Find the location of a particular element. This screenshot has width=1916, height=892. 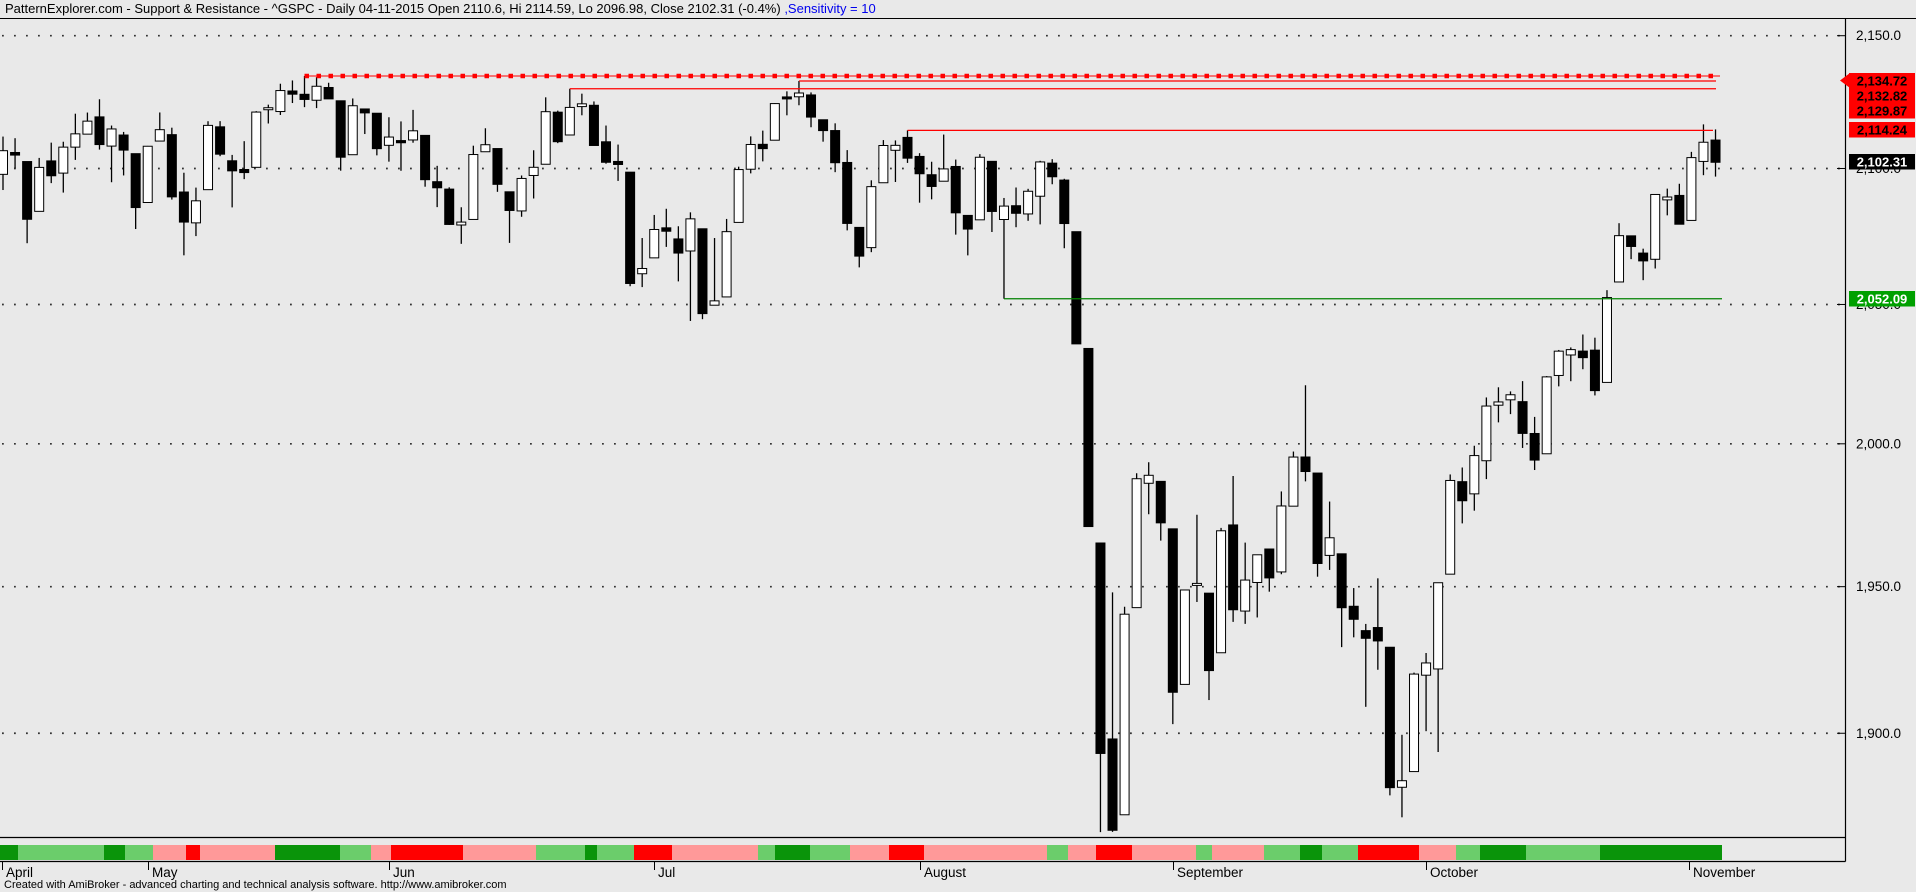

x-axis-month-label: Jun is located at coordinates (404, 872).